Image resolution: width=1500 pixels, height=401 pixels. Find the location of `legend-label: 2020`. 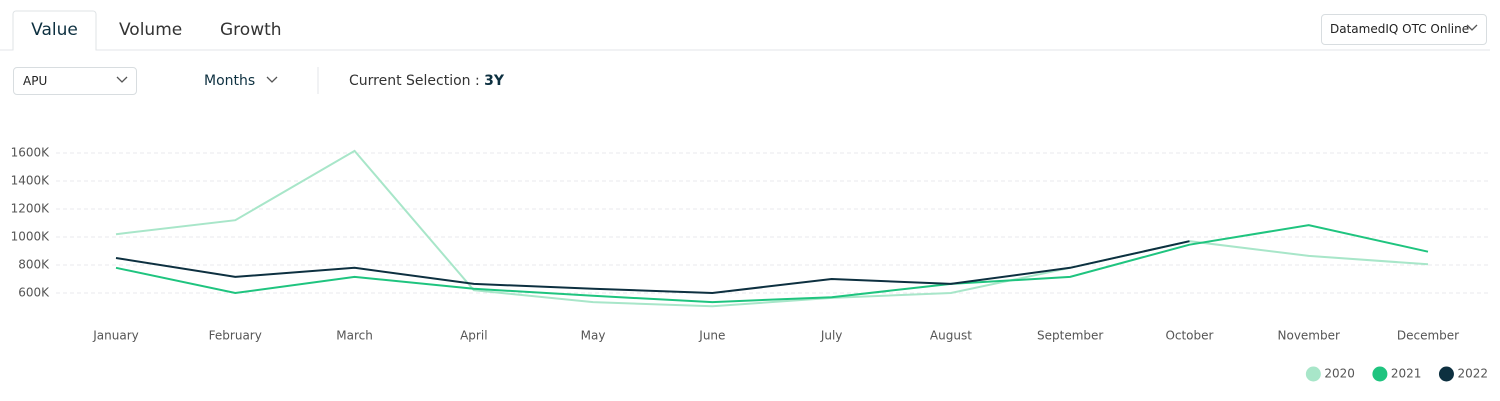

legend-label: 2020 is located at coordinates (1339, 374).